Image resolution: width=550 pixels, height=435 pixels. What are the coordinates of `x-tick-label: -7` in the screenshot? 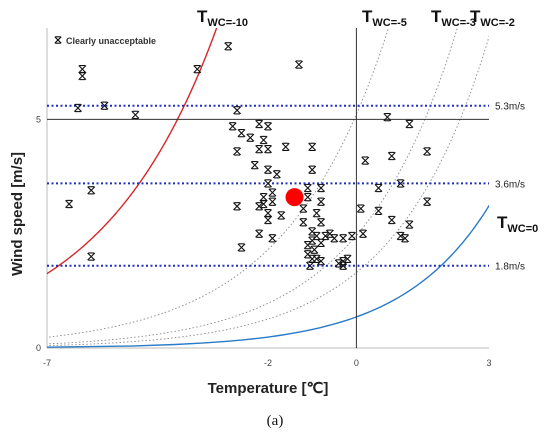 It's located at (47, 363).